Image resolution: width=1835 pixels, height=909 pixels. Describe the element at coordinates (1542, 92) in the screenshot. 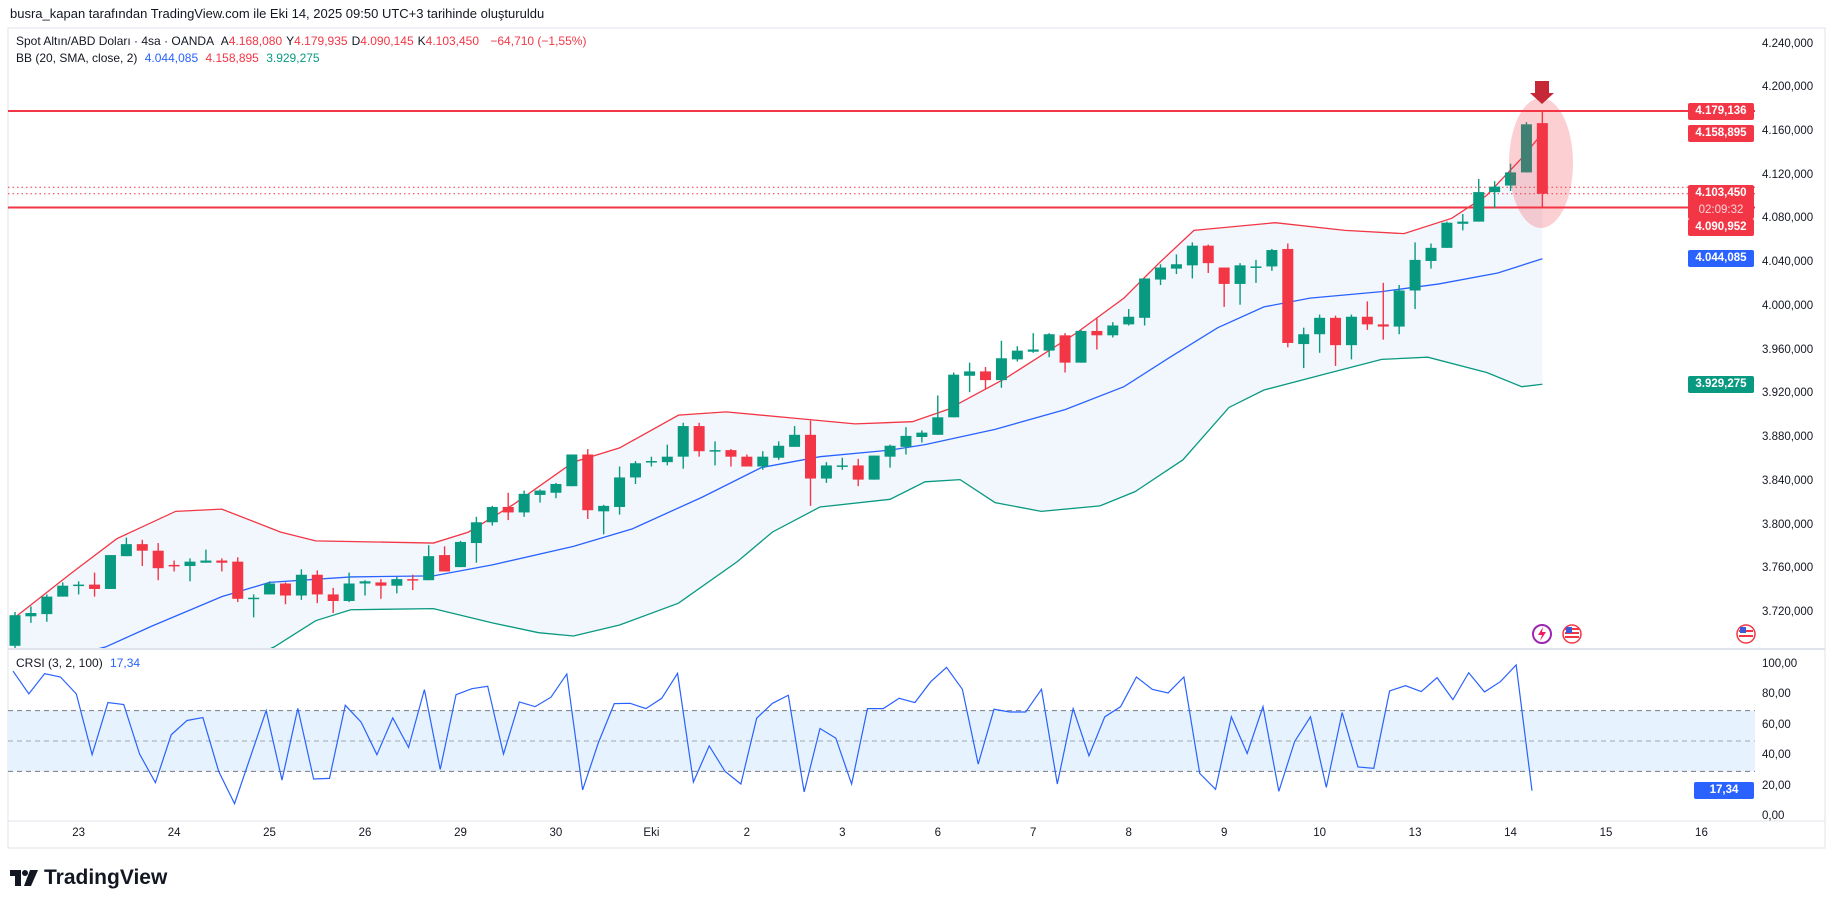

I see `down-arrow-icon` at that location.